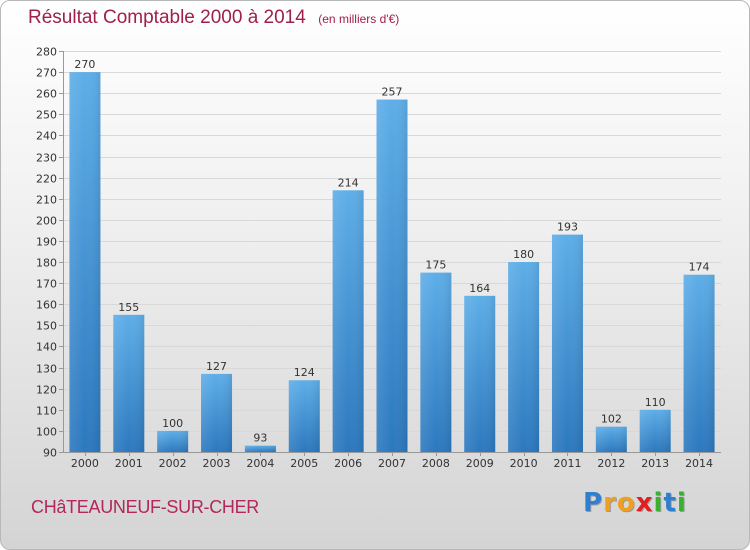  Describe the element at coordinates (172, 423) in the screenshot. I see `value-label: 100` at that location.